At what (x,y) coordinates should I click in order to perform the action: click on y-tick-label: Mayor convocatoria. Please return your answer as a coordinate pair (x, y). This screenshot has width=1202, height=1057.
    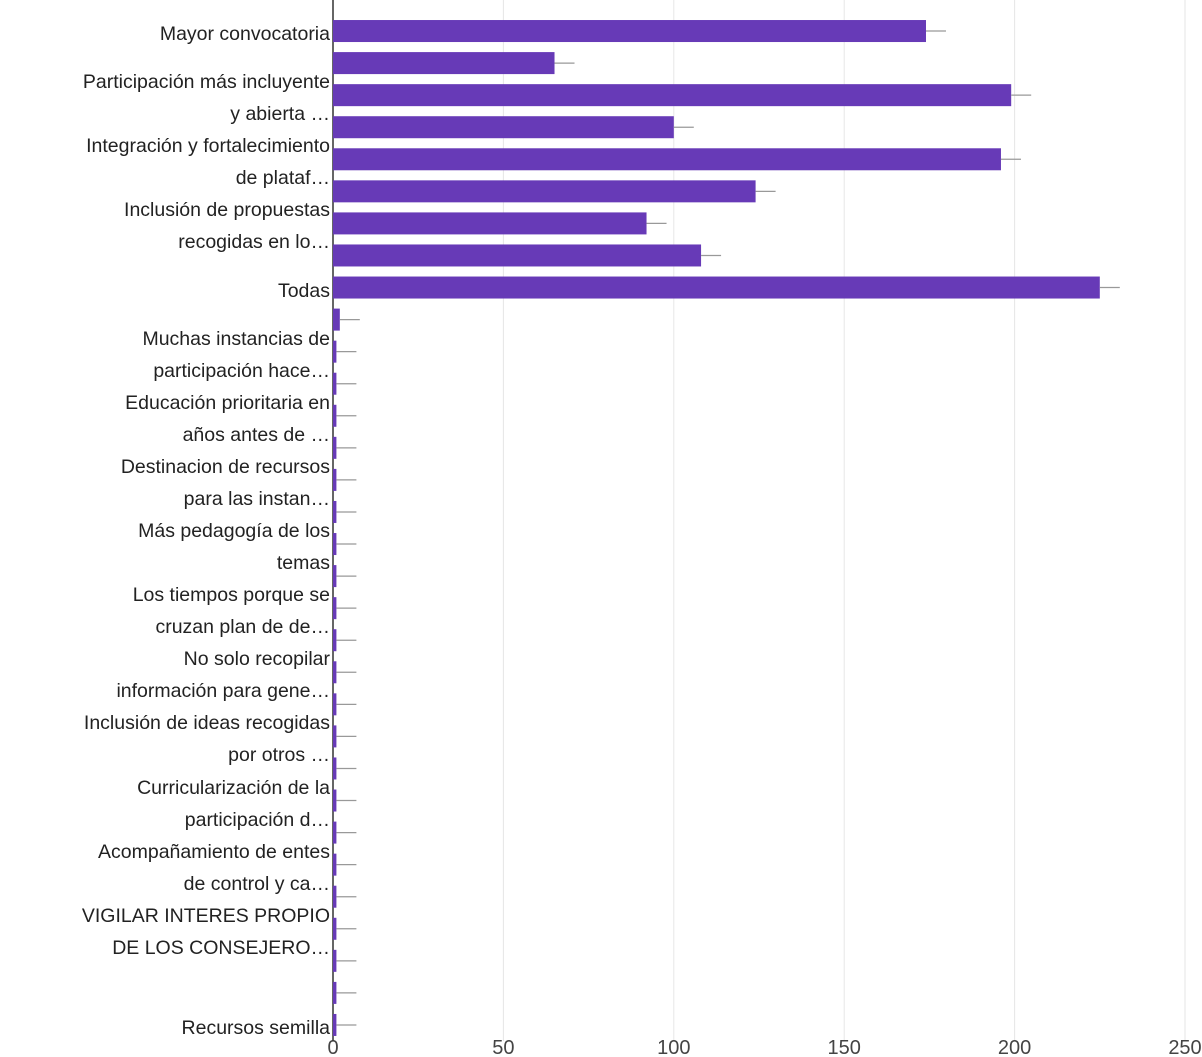
    Looking at the image, I should click on (244, 34).